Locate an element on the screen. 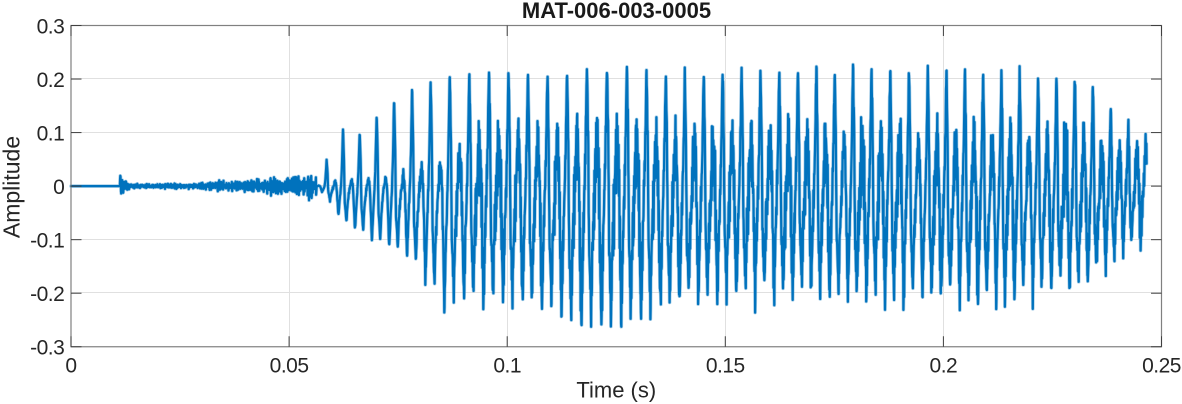 This screenshot has height=404, width=1182. svg-text: 0.3 is located at coordinates (51, 26).